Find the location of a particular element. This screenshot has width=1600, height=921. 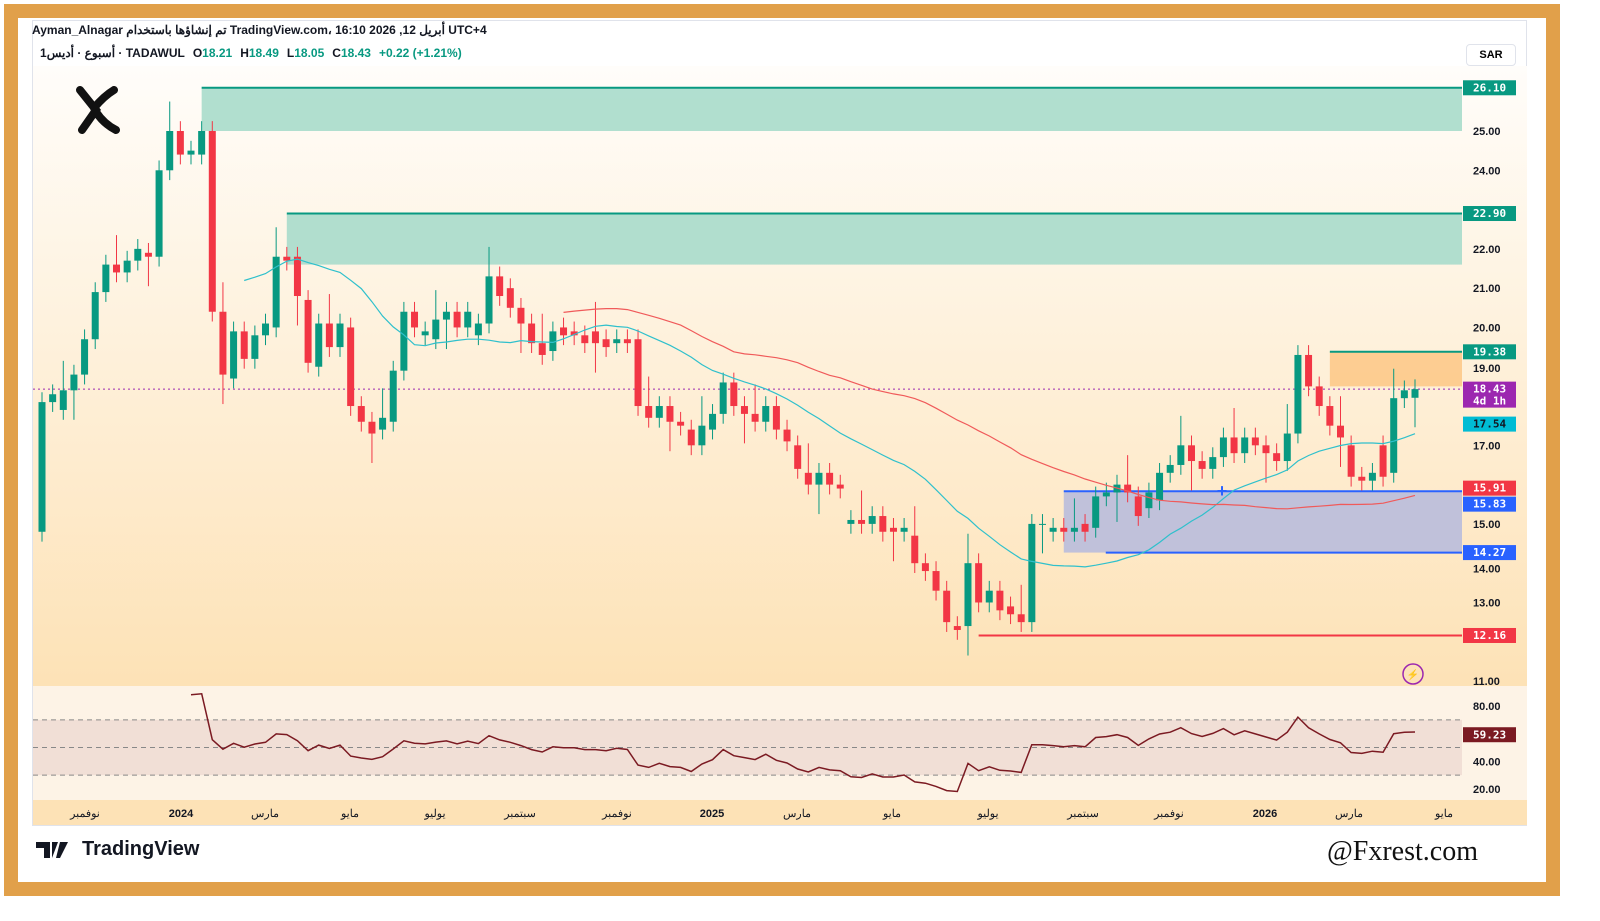

symbol-label: 1أسبوع · أديس · TADAWUL is located at coordinates (112, 53).